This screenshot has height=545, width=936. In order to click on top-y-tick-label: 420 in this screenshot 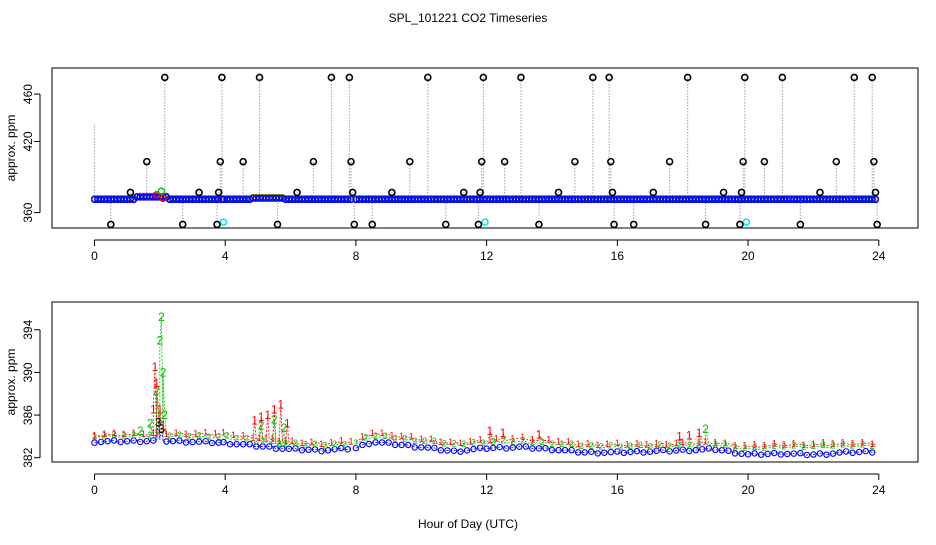, I will do `click(28, 141)`.